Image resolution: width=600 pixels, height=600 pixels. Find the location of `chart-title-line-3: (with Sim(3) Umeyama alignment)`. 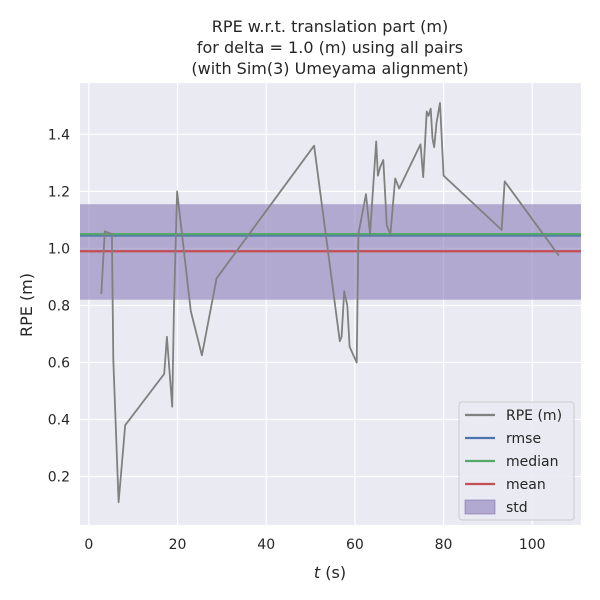

chart-title-line-3: (with Sim(3) Umeyama alignment) is located at coordinates (329, 68).